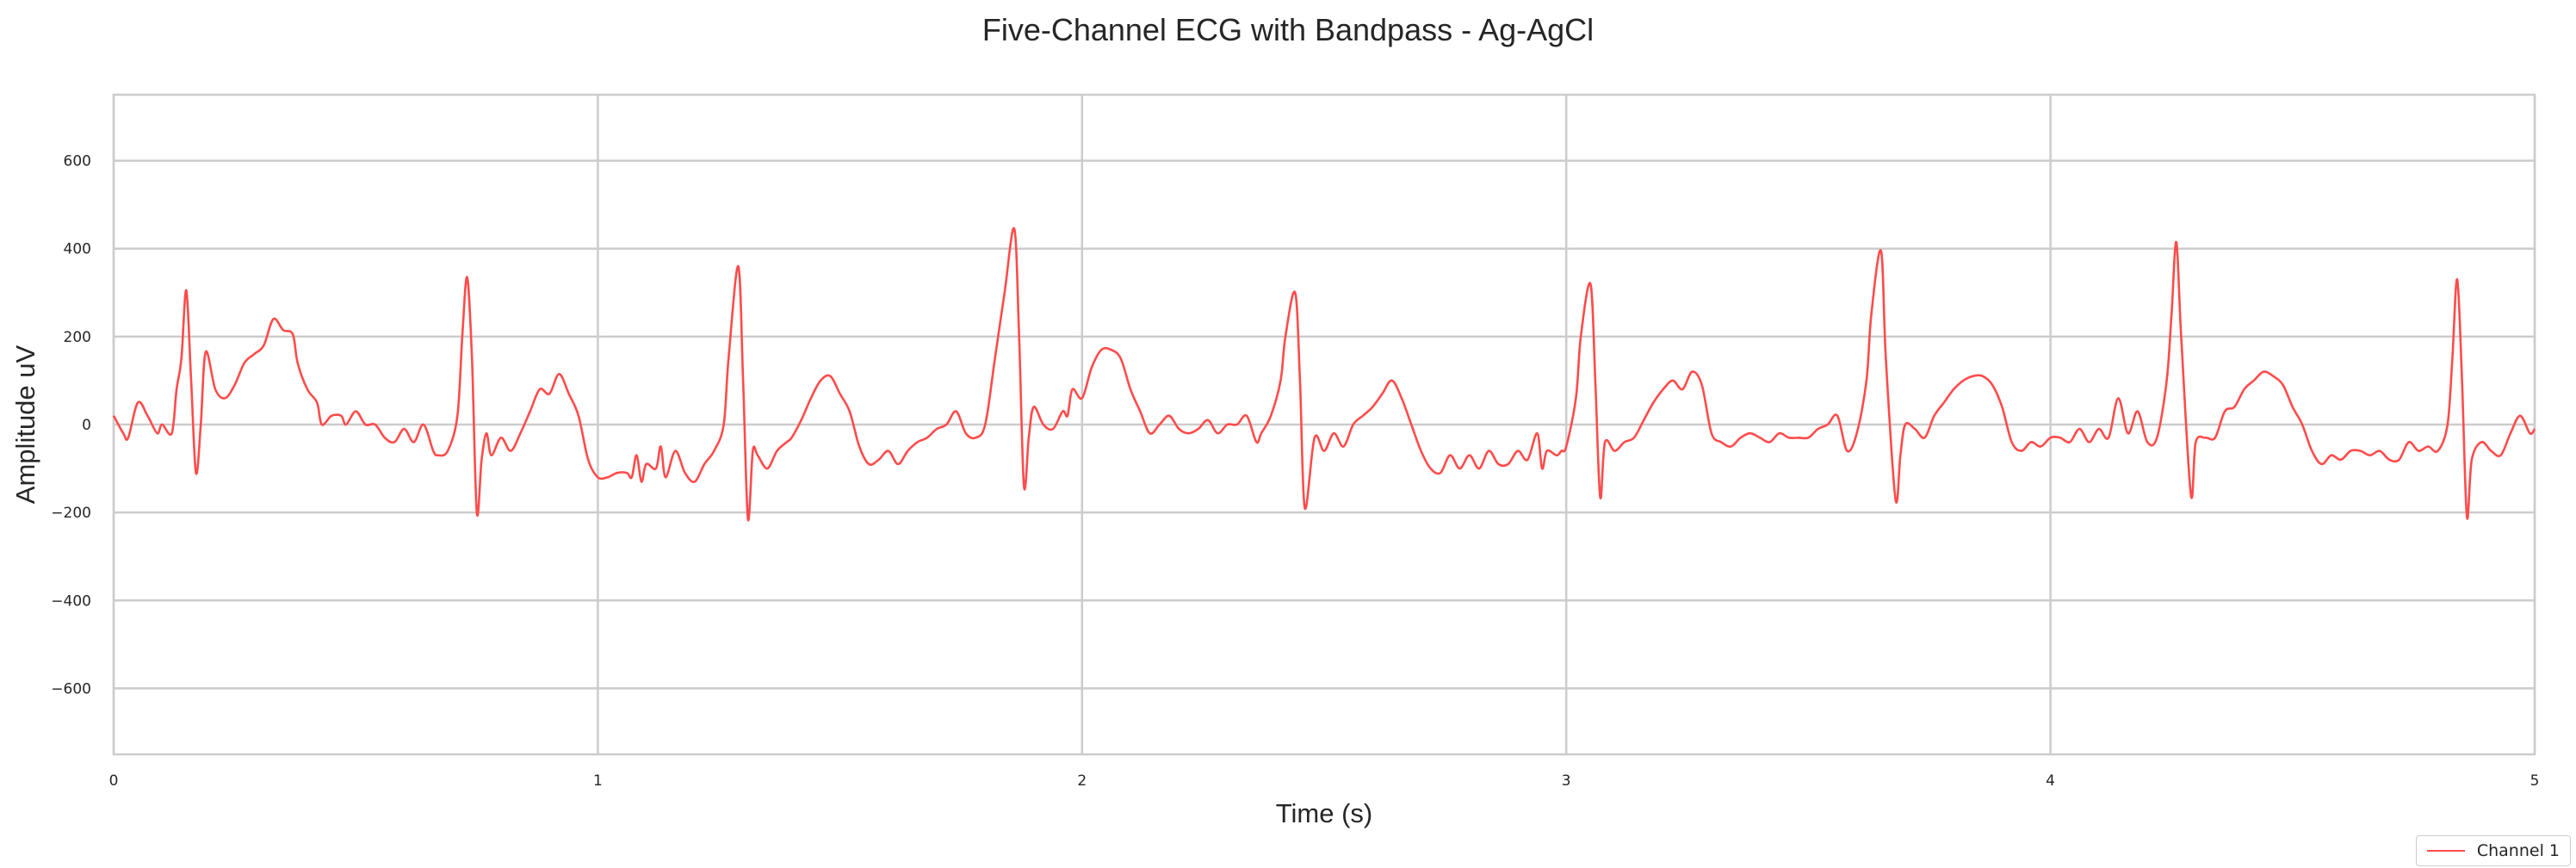 This screenshot has height=868, width=2576. What do you see at coordinates (78, 162) in the screenshot?
I see `y-tick-label: 600` at bounding box center [78, 162].